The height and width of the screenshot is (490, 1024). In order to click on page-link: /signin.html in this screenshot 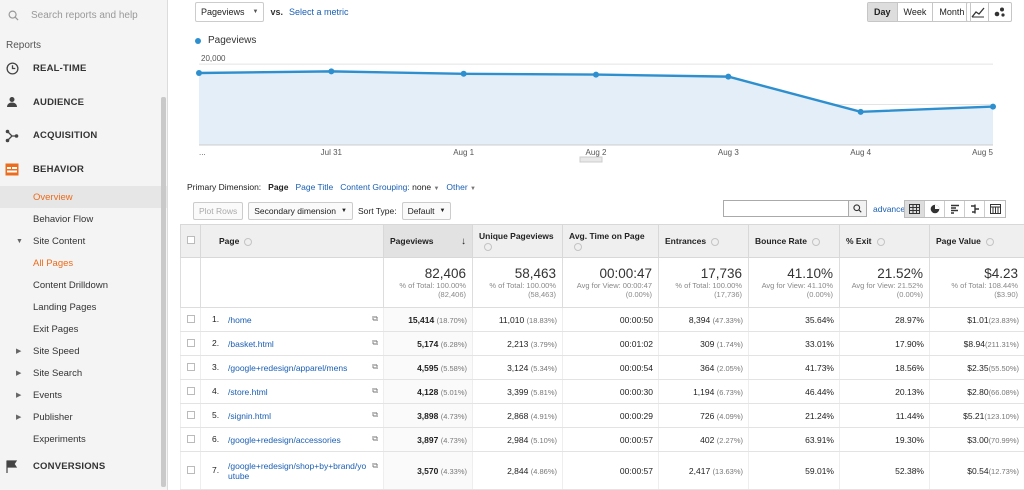, I will do `click(249, 415)`.